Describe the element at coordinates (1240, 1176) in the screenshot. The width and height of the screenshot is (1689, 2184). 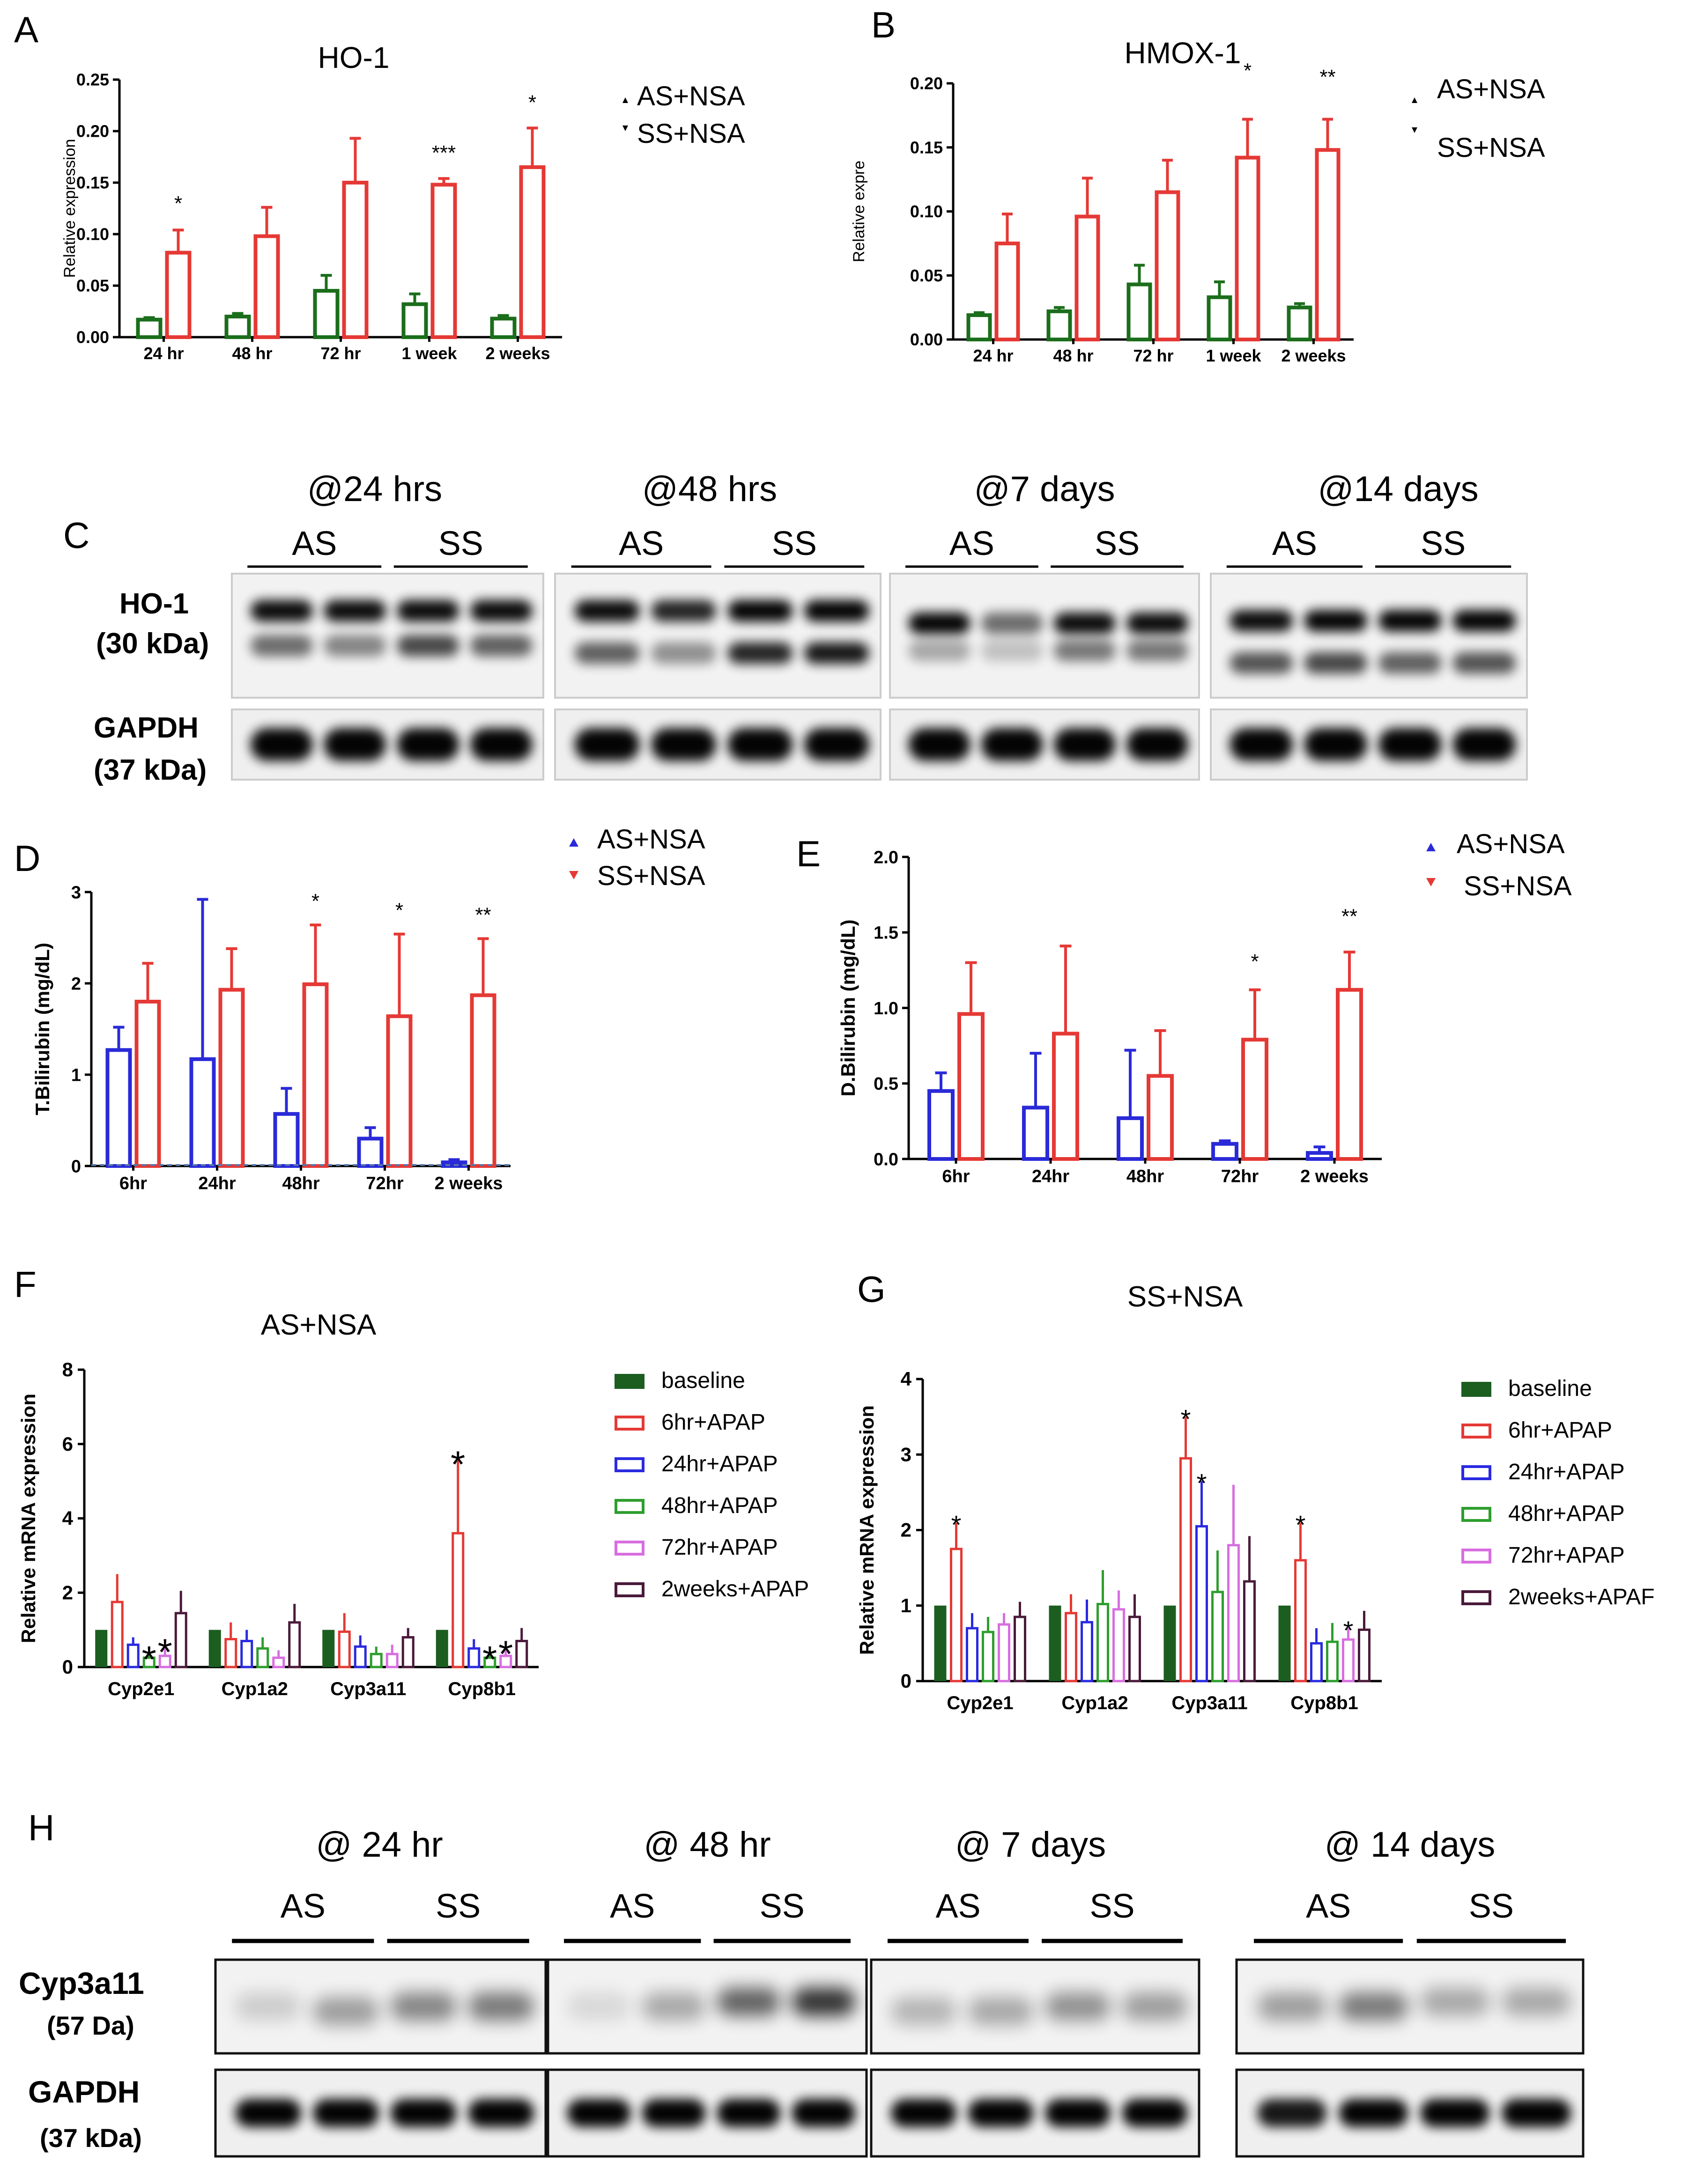
I see `x-tick-label: 72hr` at that location.